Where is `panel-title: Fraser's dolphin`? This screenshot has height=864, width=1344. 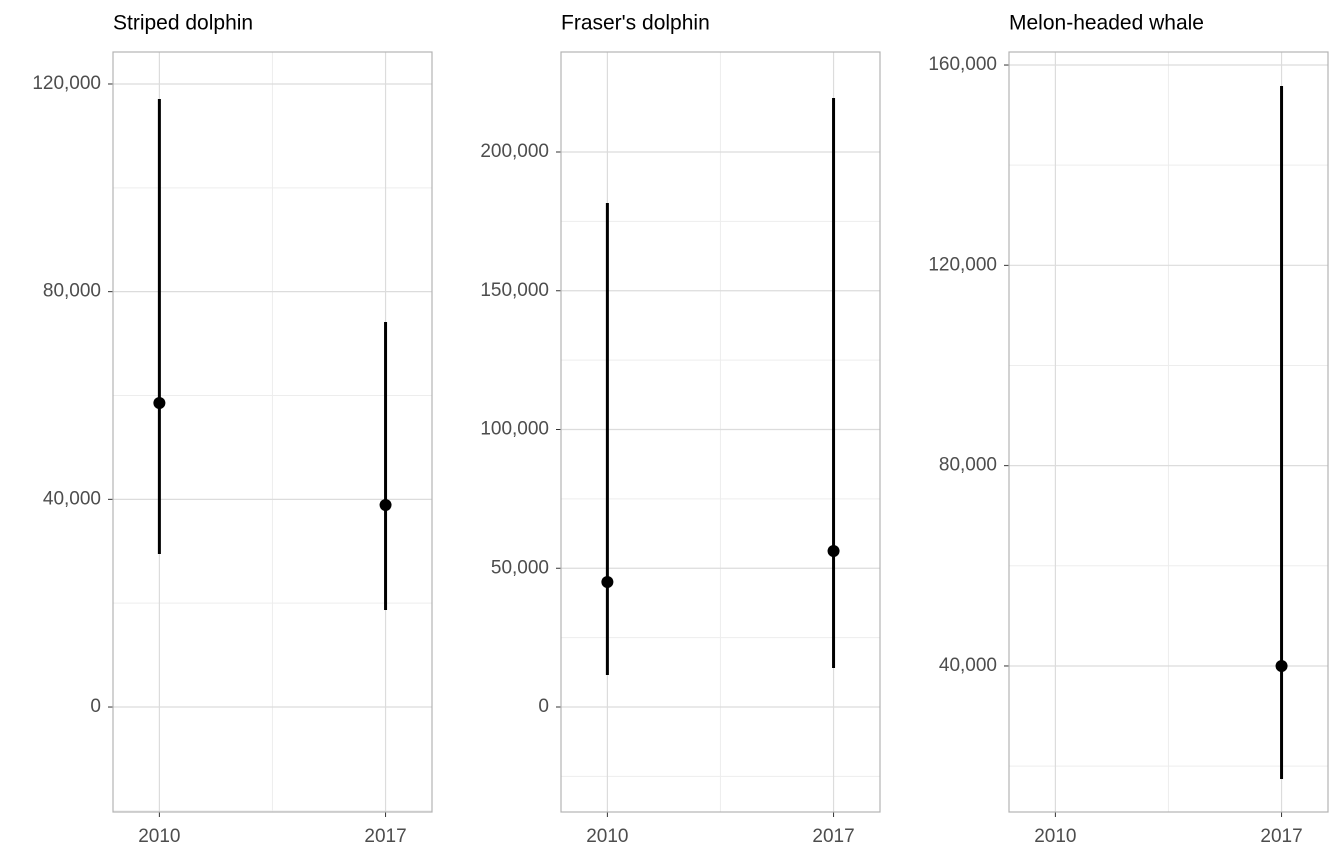 panel-title: Fraser's dolphin is located at coordinates (635, 23).